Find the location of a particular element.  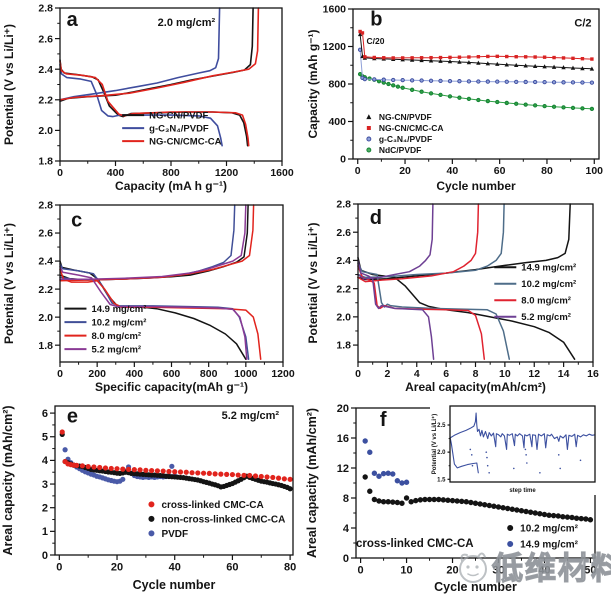

svg-text: 1600 is located at coordinates (282, 173).